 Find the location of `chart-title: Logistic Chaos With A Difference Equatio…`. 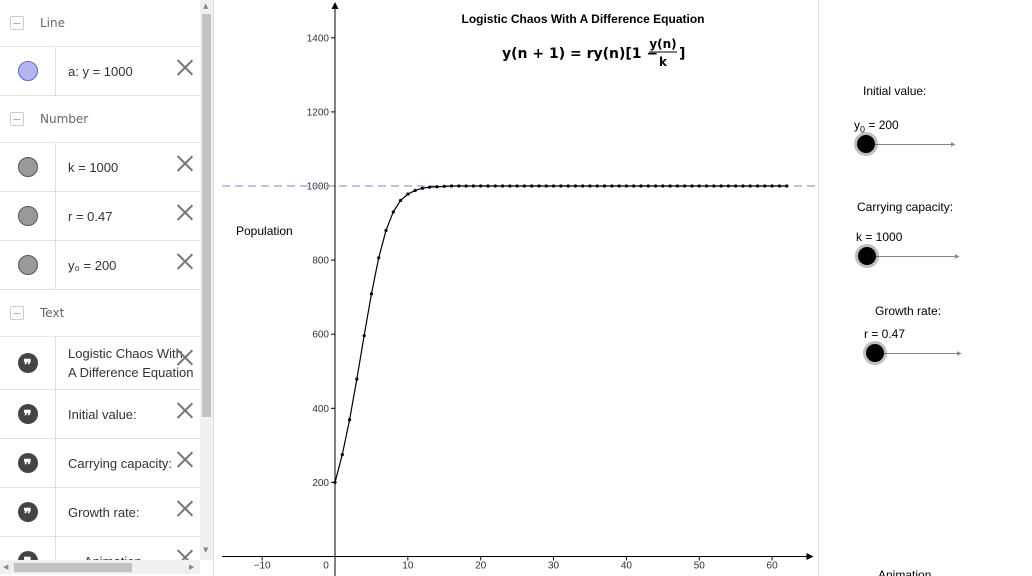

chart-title: Logistic Chaos With A Difference Equatio… is located at coordinates (582, 19).